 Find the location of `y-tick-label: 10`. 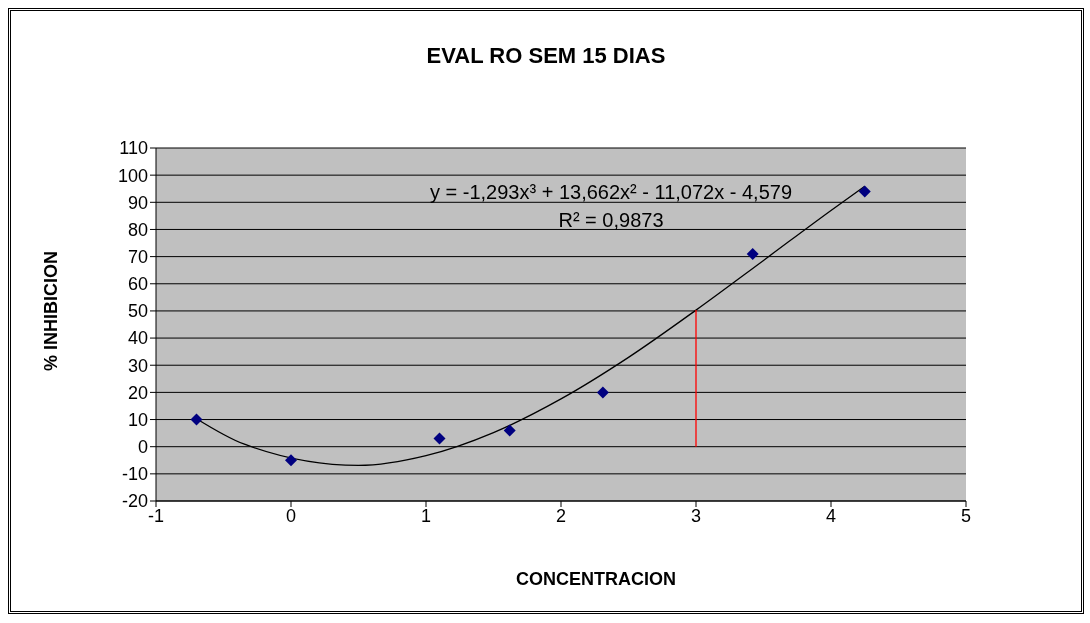

y-tick-label: 10 is located at coordinates (137, 419).